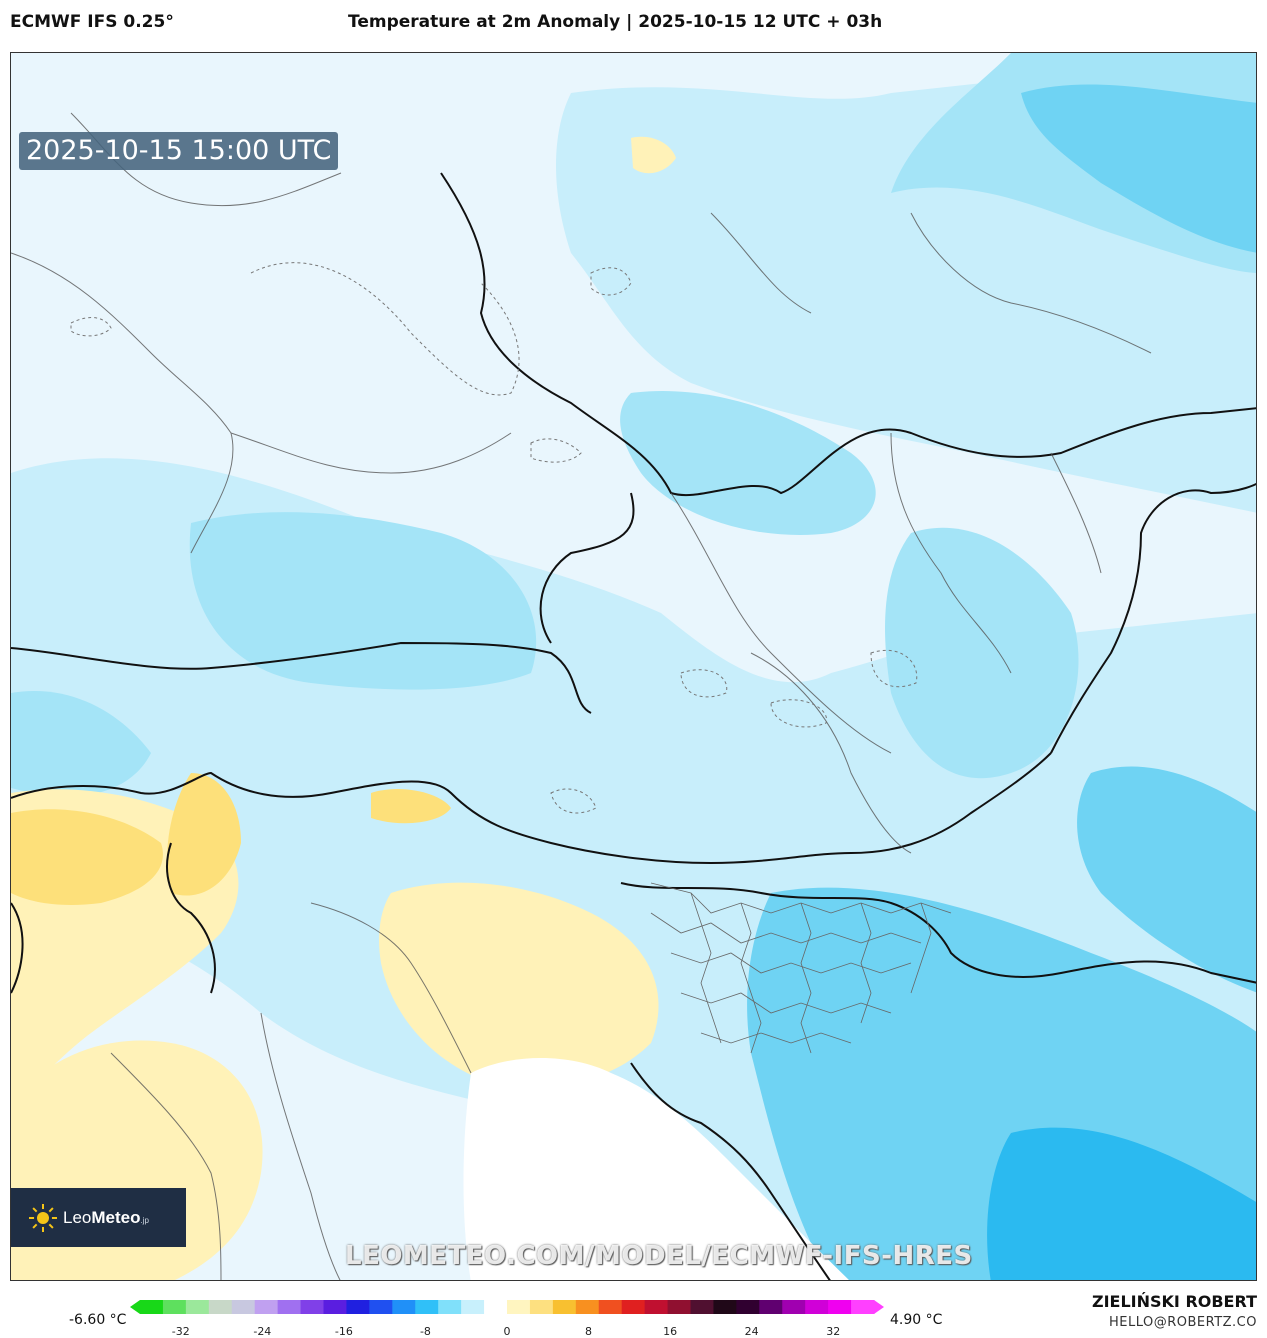 This screenshot has height=1338, width=1267. I want to click on warm-spot-north, so click(653, 155).